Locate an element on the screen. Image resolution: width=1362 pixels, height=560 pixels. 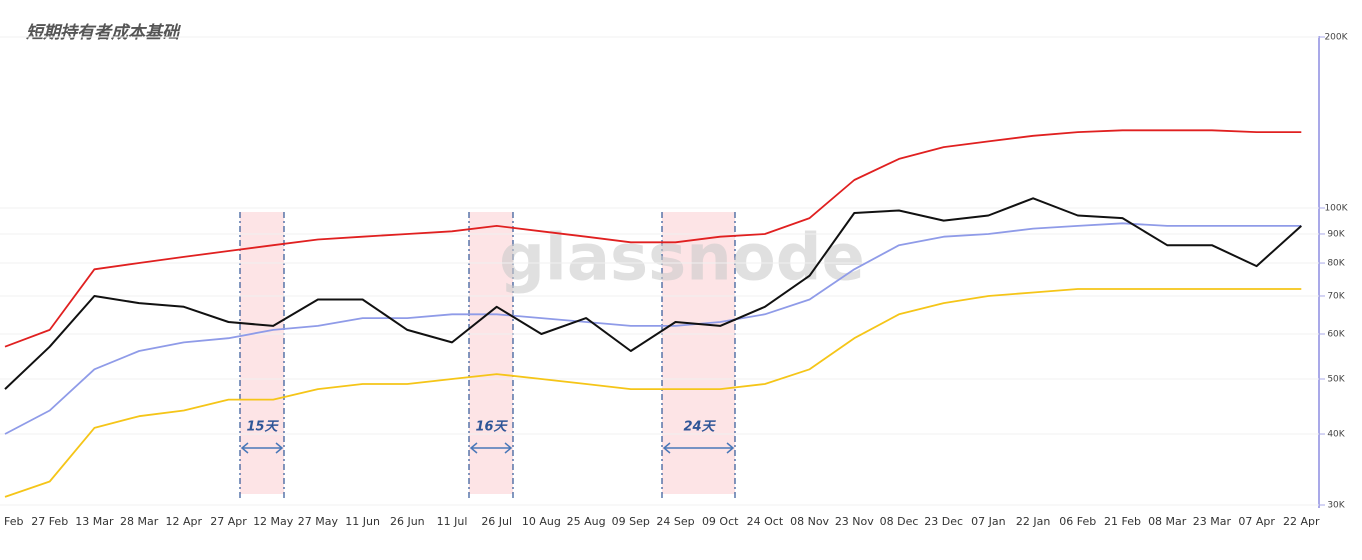
y-tick-label: 60K is located at coordinates (1336, 335).